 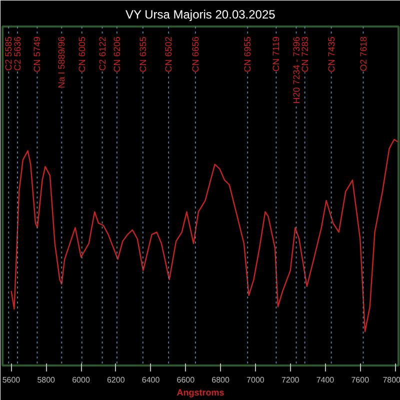 What do you see at coordinates (169, 54) in the screenshot?
I see `ref-line-label: CN 6502` at bounding box center [169, 54].